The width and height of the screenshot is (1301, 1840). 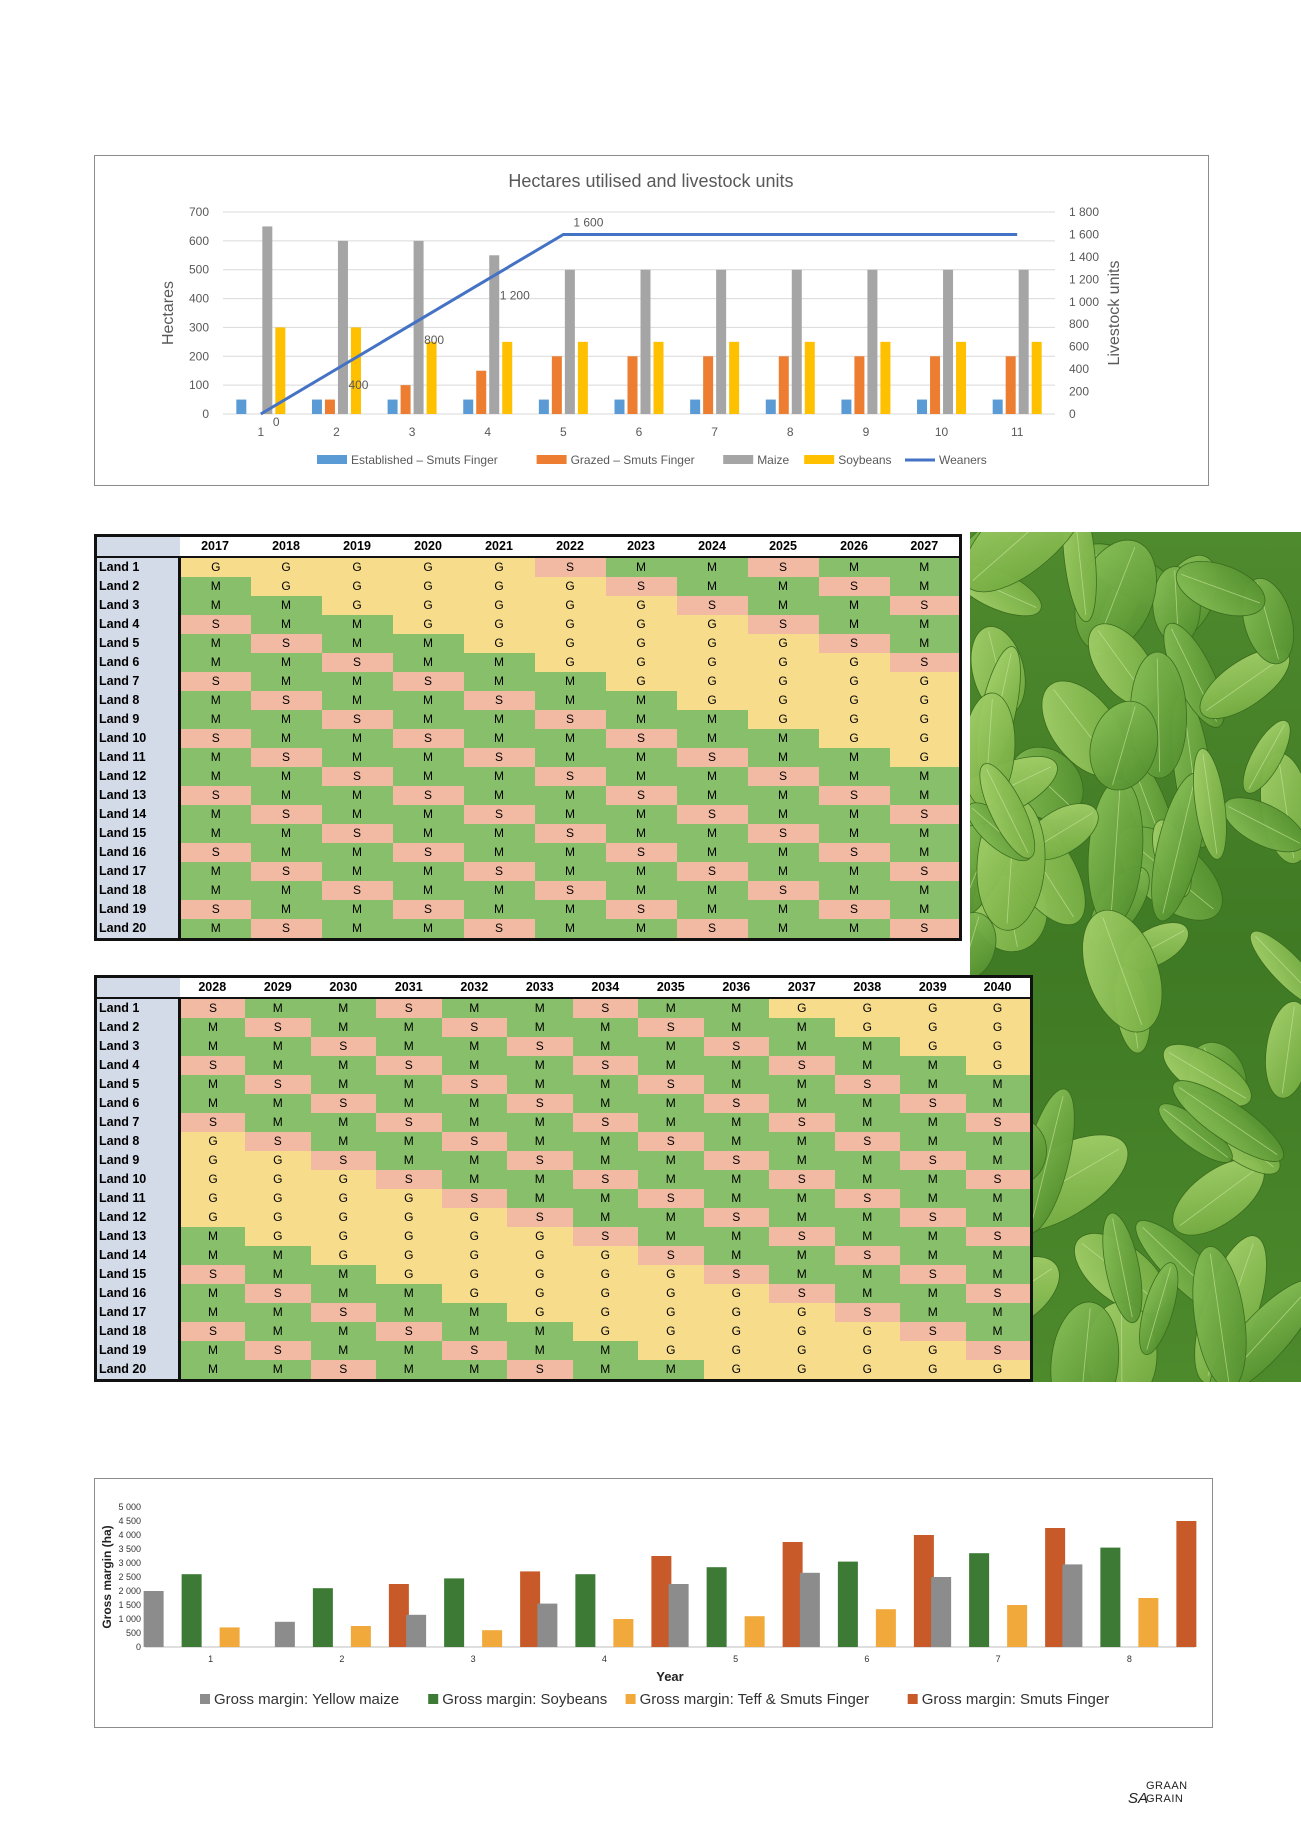 What do you see at coordinates (1165, 1799) in the screenshot?
I see `logo-grain: GRAIN` at bounding box center [1165, 1799].